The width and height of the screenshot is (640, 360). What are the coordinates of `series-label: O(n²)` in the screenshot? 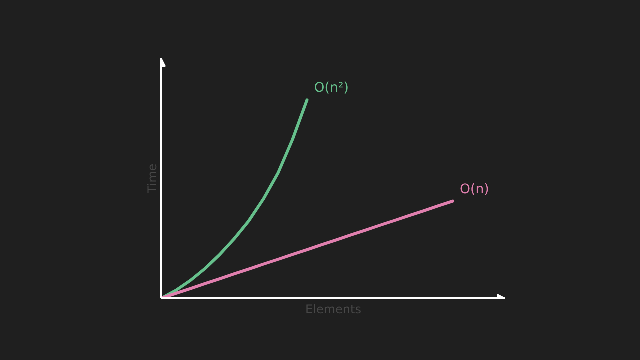 It's located at (331, 88).